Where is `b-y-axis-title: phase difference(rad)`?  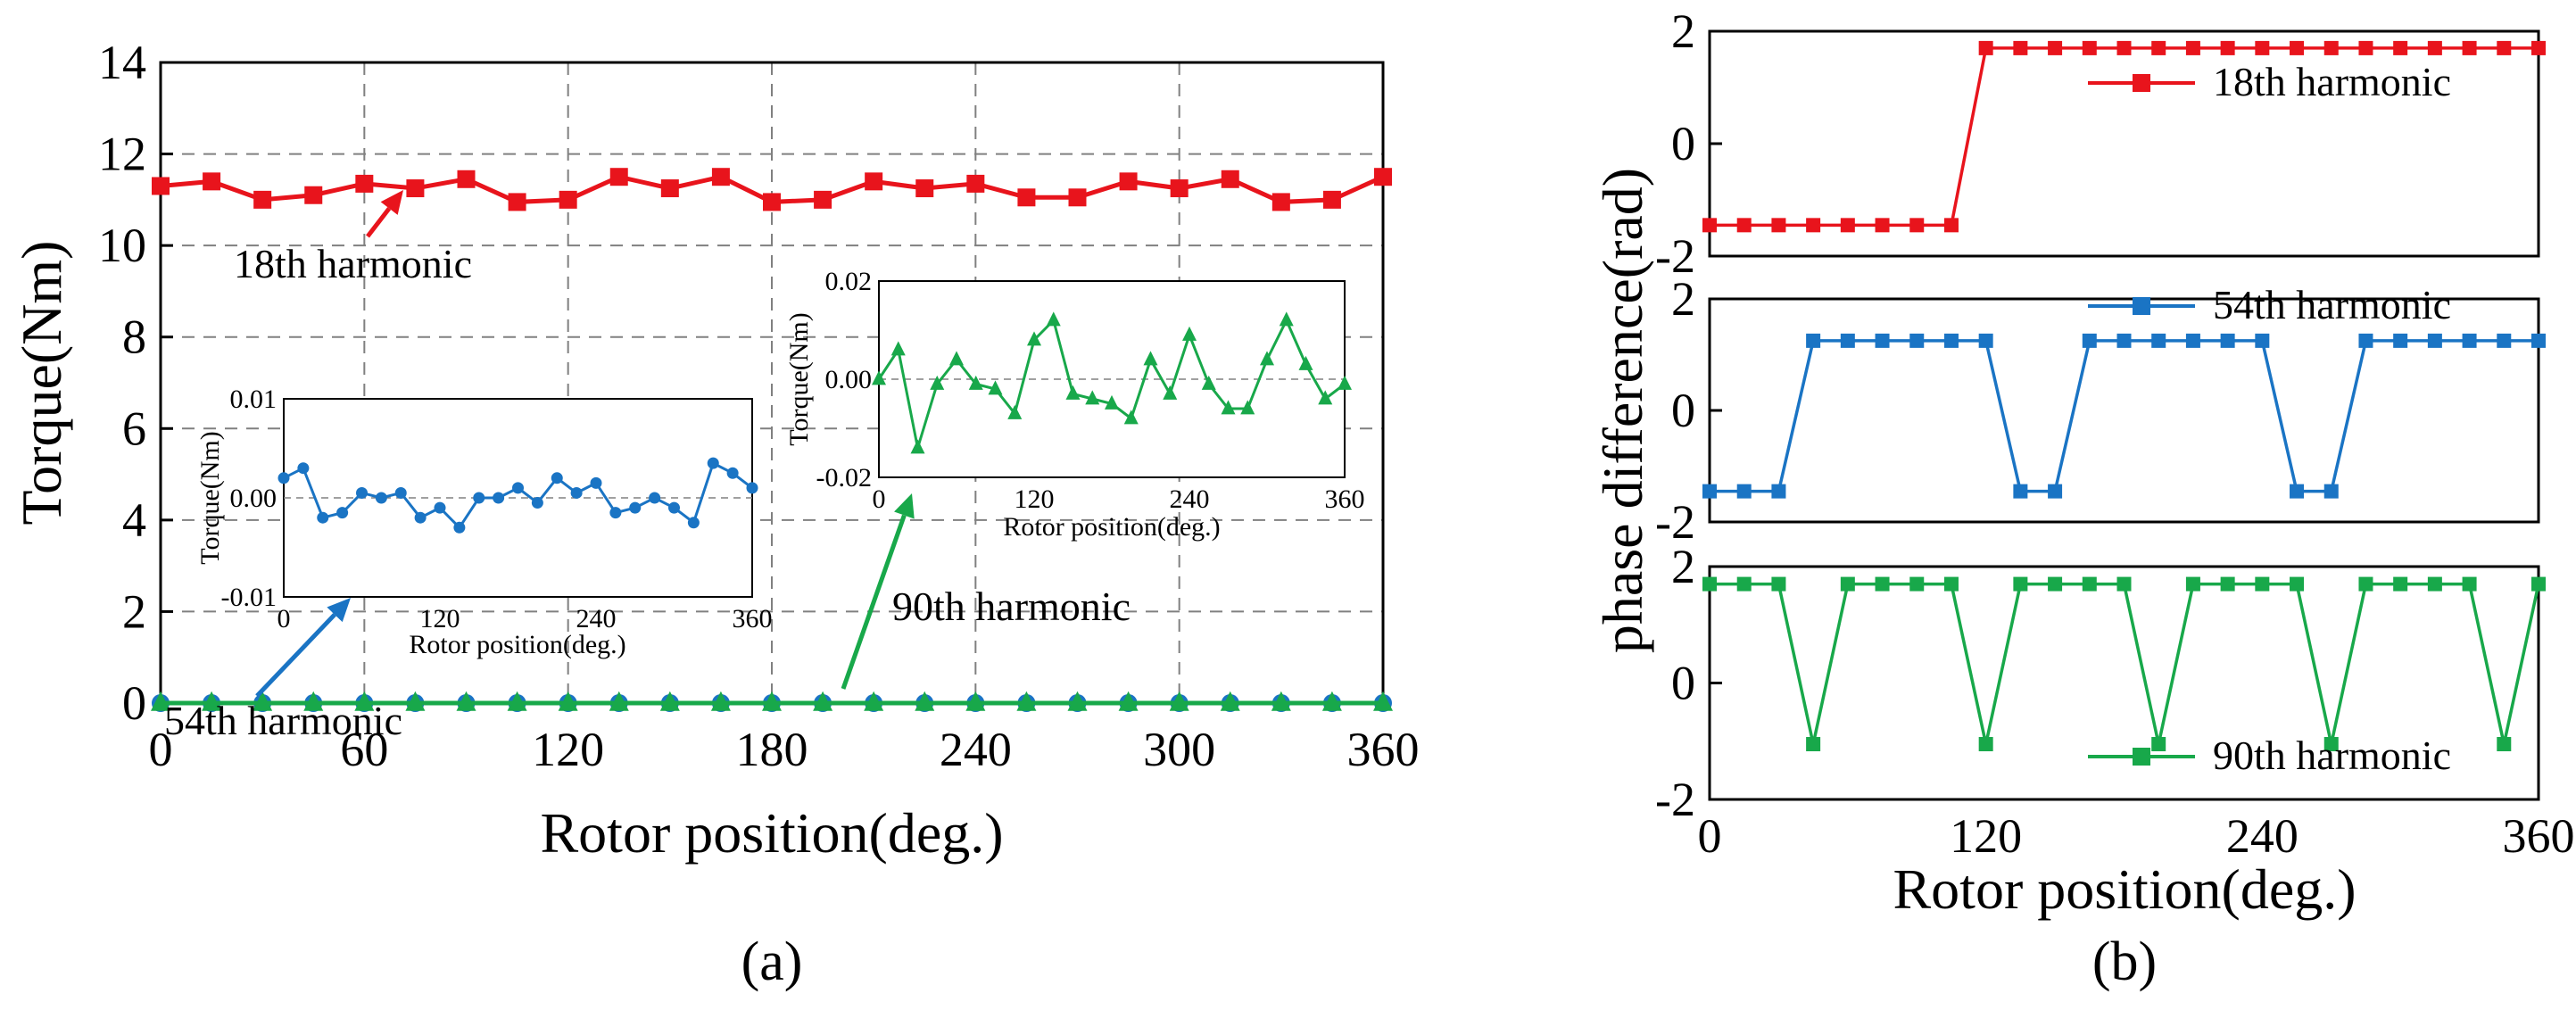 b-y-axis-title: phase difference(rad) is located at coordinates (1622, 411).